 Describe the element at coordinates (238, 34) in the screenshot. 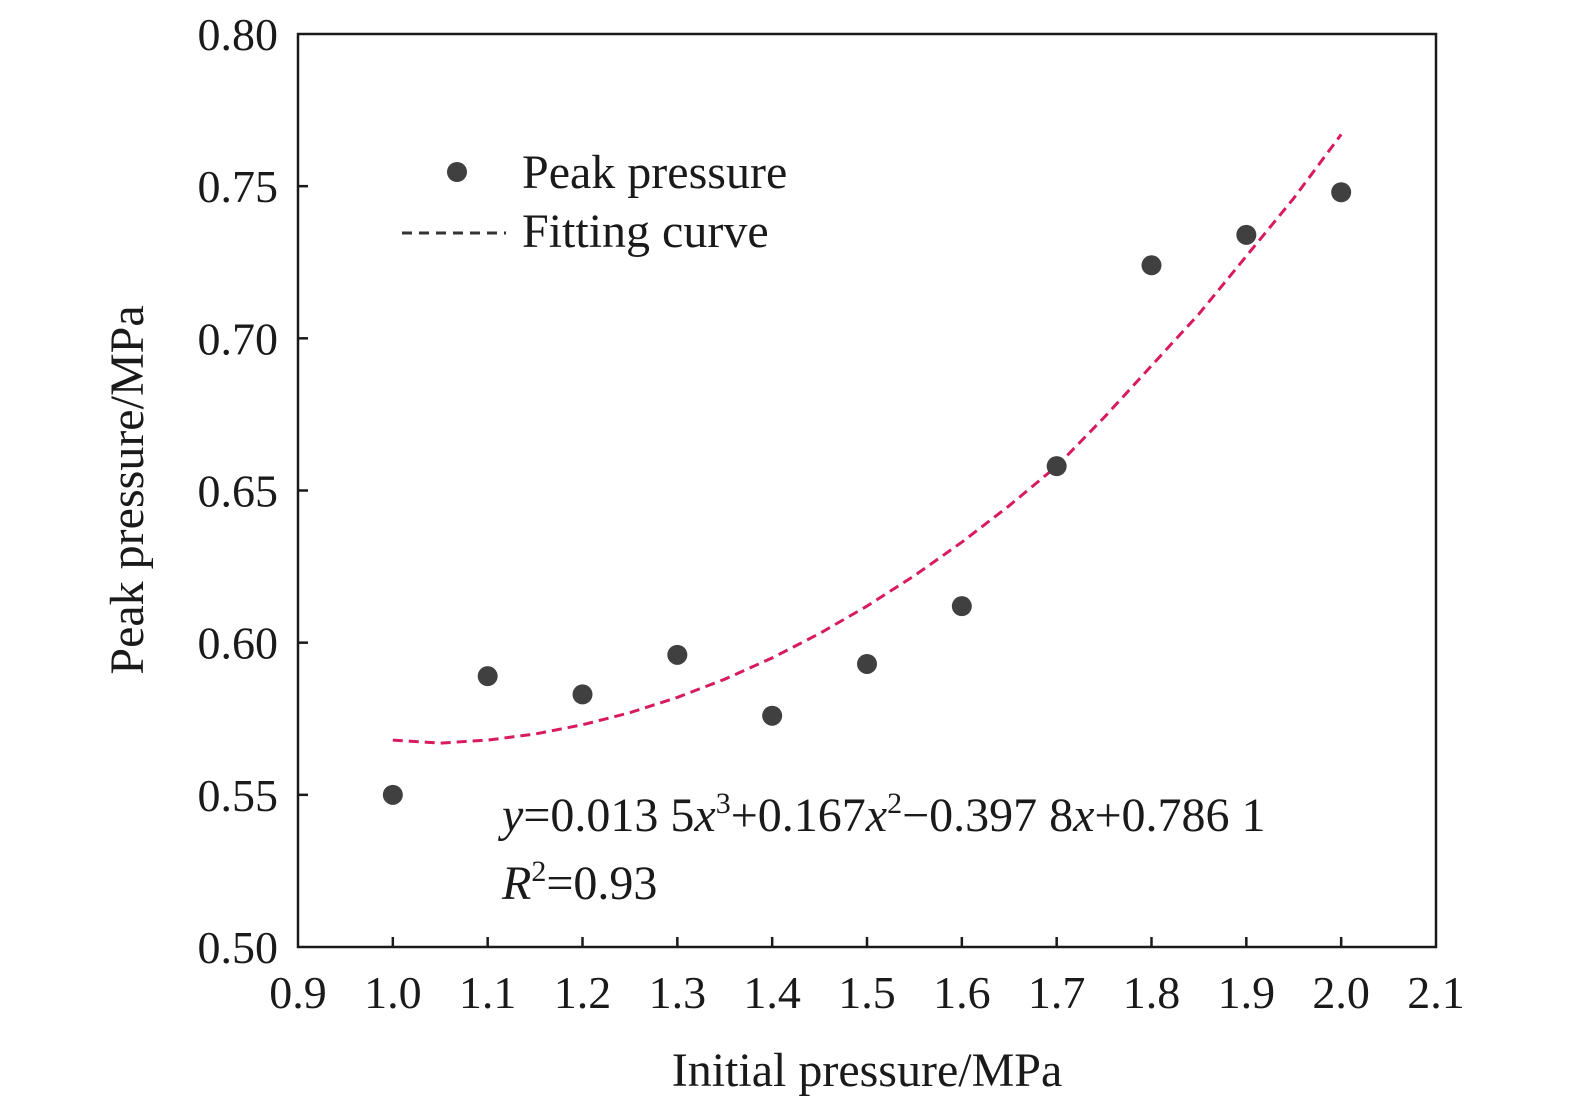

I see `y-tick-label: 0.80` at that location.